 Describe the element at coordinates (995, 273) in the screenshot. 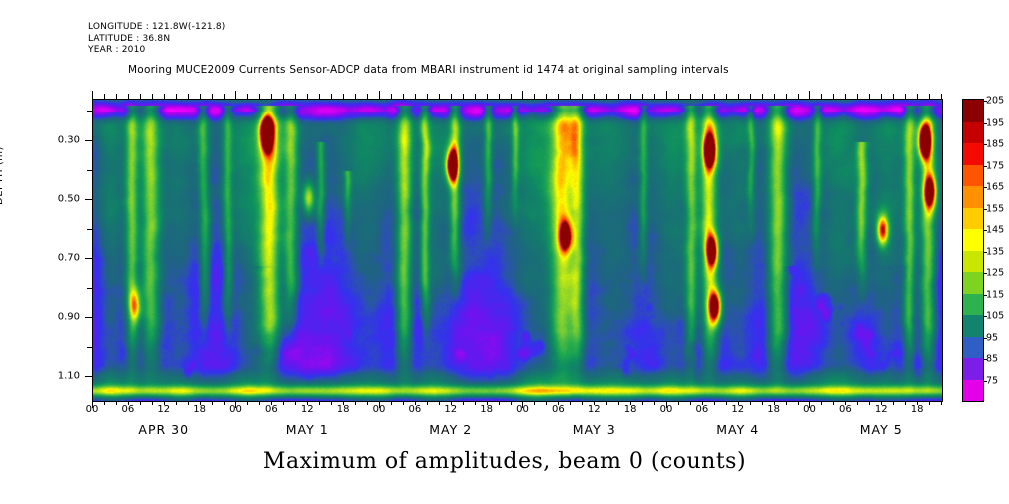

I see `colorbar-tick-label: 125` at that location.